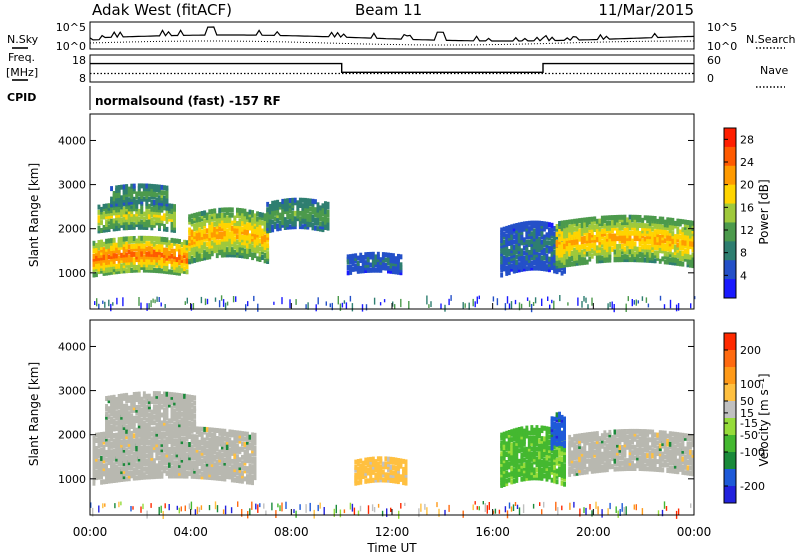  Describe the element at coordinates (714, 60) in the screenshot. I see `freq-right-tick-top: 60` at that location.